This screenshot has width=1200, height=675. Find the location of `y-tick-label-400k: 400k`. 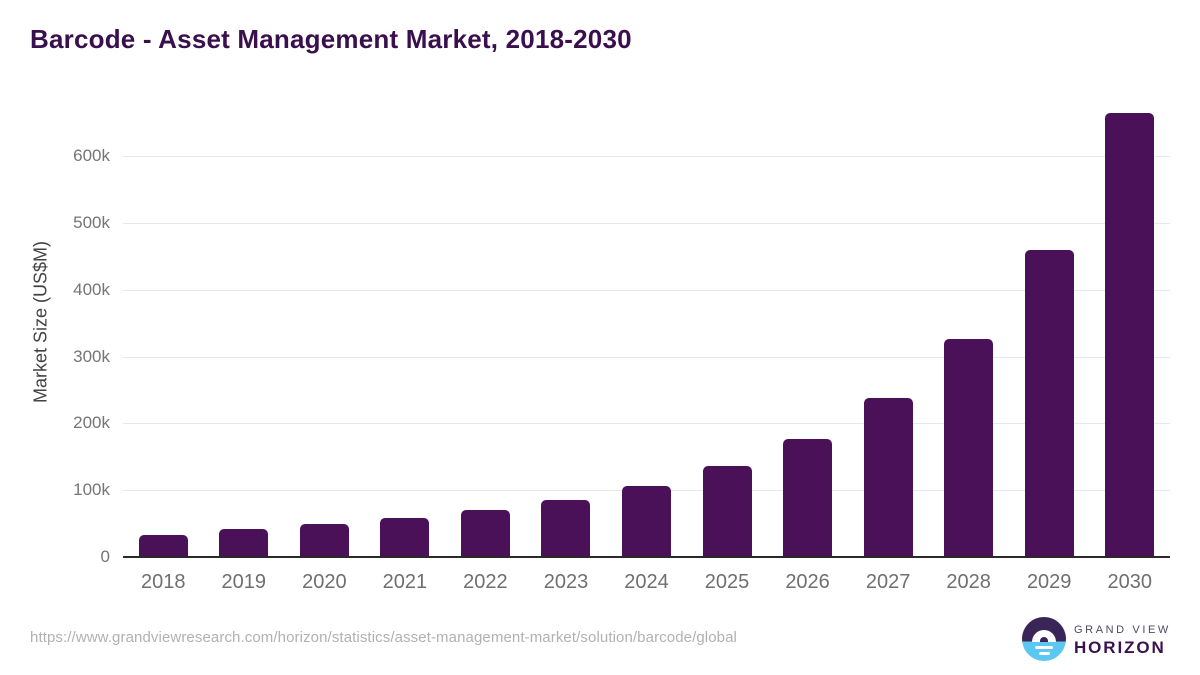

y-tick-label-400k: 400k is located at coordinates (91, 289).